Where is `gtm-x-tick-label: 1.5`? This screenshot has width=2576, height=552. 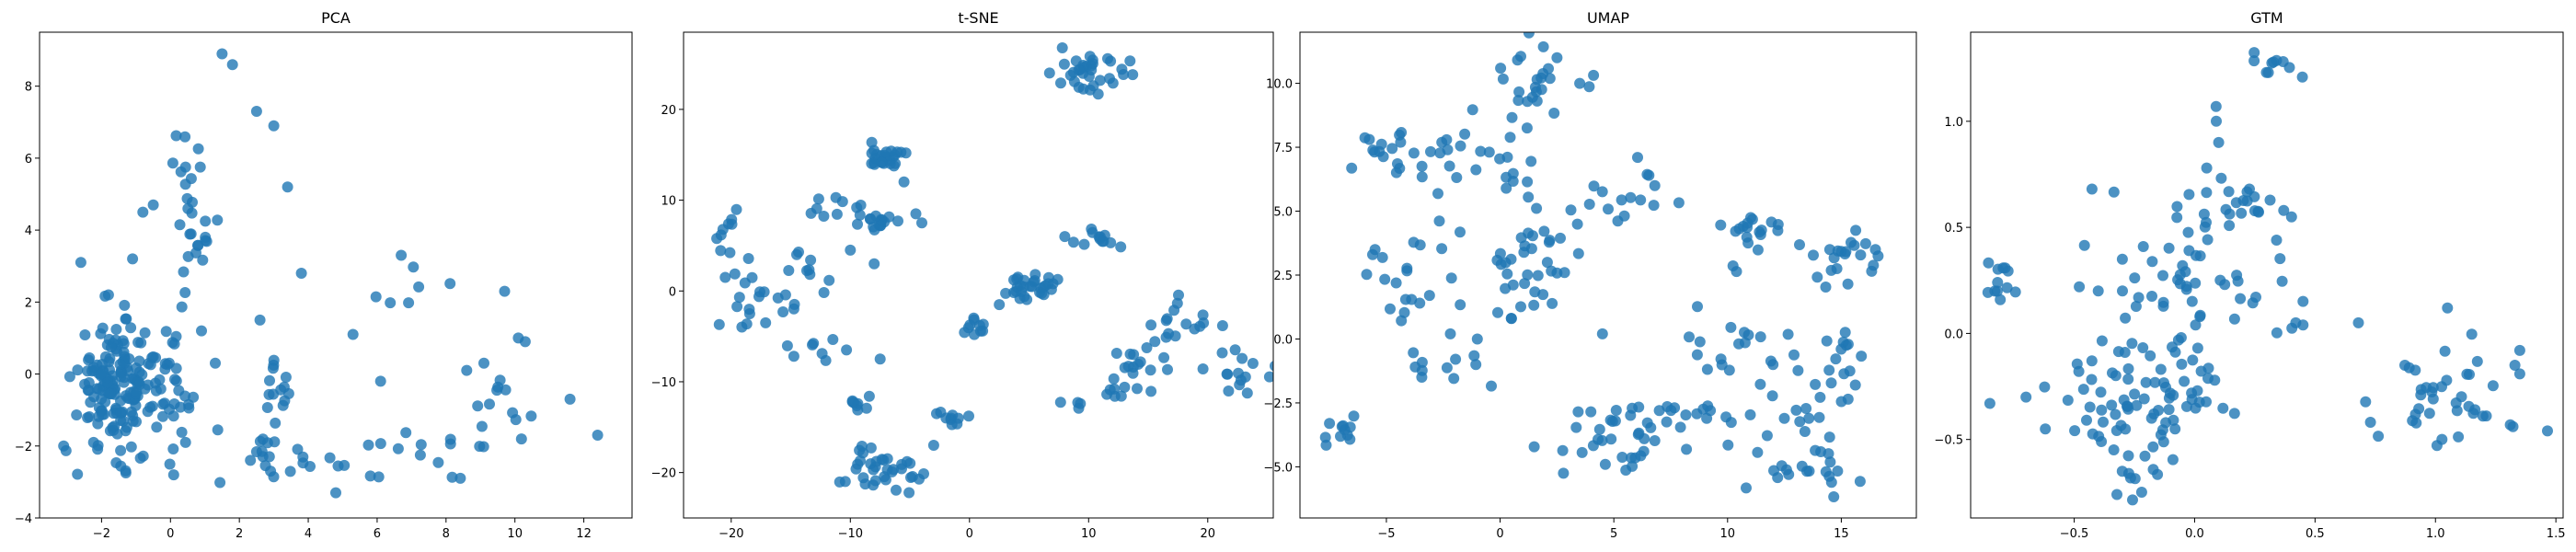 gtm-x-tick-label: 1.5 is located at coordinates (2556, 534).